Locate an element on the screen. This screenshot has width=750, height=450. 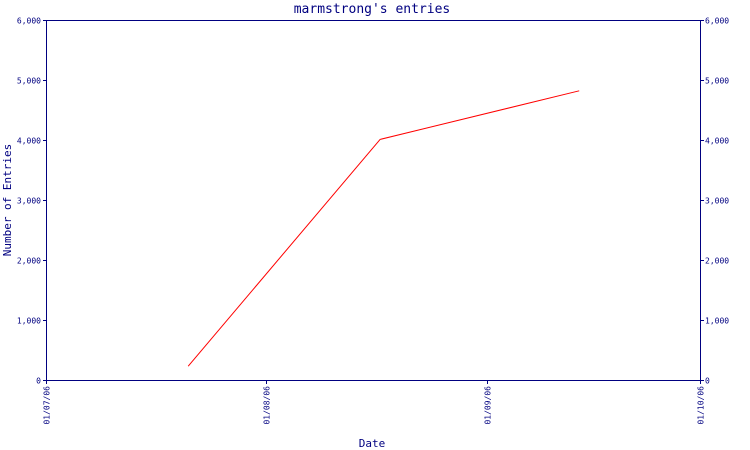
y-tick-label-left: 5,000 is located at coordinates (29, 81).